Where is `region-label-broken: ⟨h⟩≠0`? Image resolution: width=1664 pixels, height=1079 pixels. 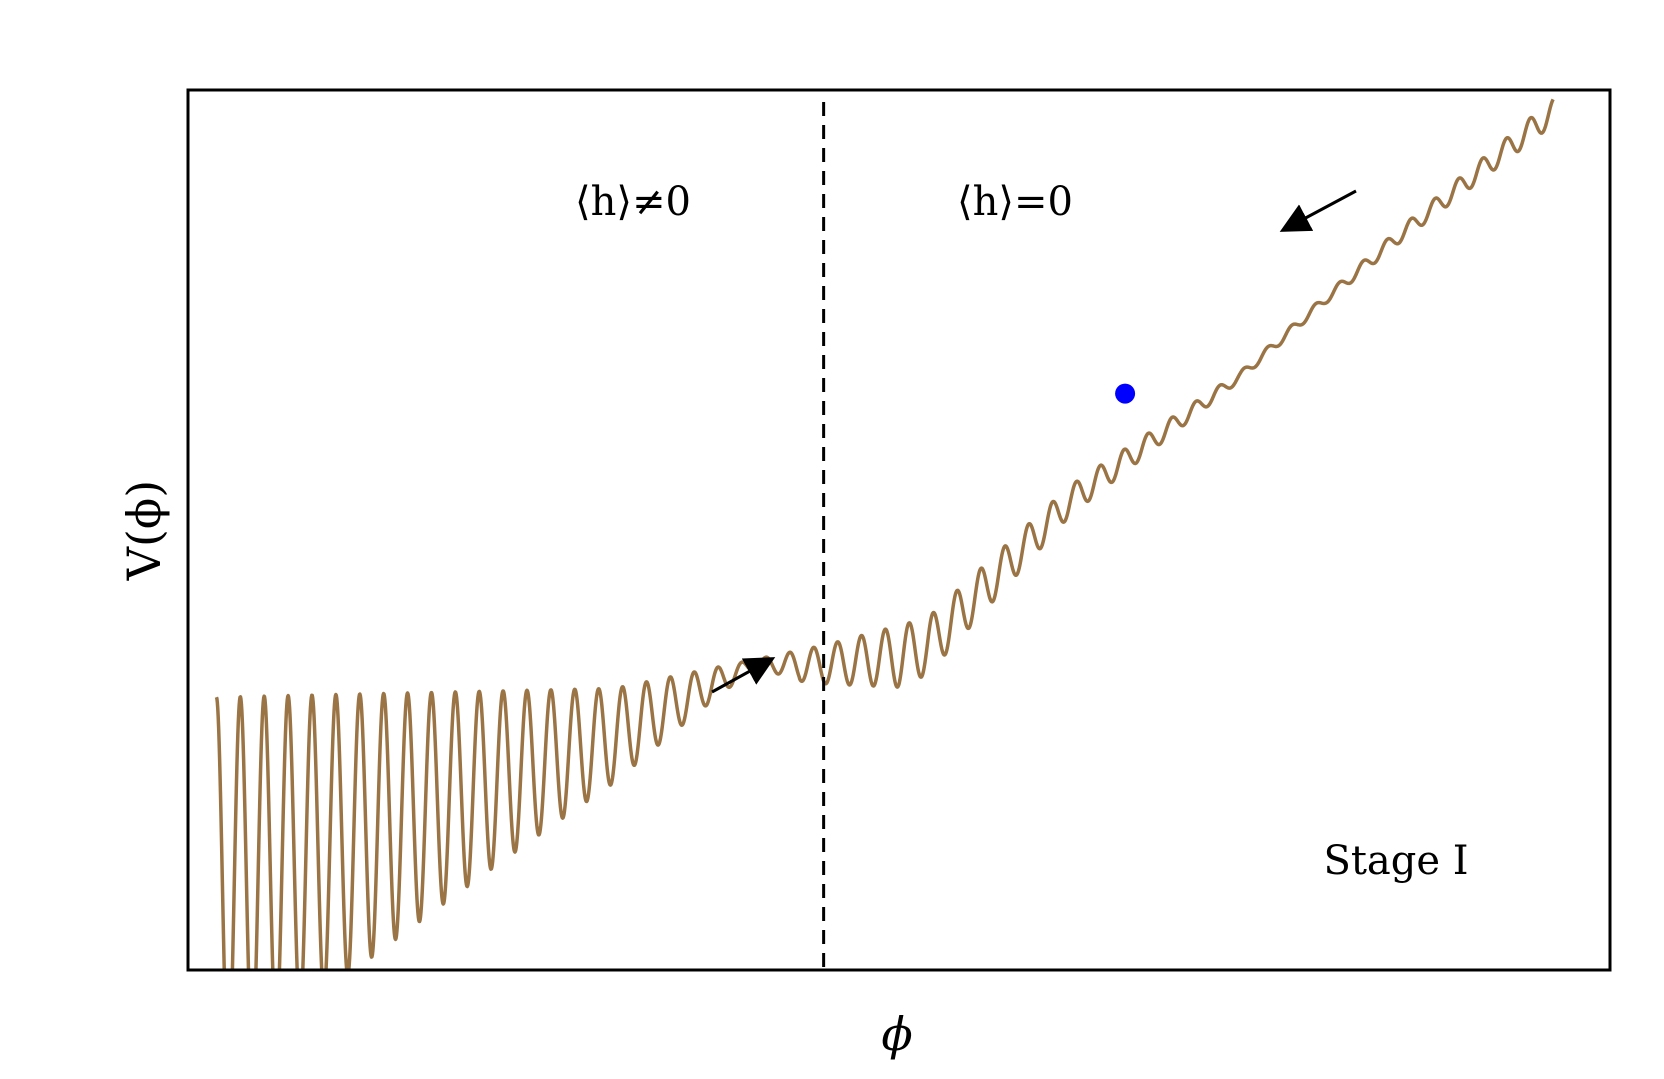 region-label-broken: ⟨h⟩≠0 is located at coordinates (633, 202).